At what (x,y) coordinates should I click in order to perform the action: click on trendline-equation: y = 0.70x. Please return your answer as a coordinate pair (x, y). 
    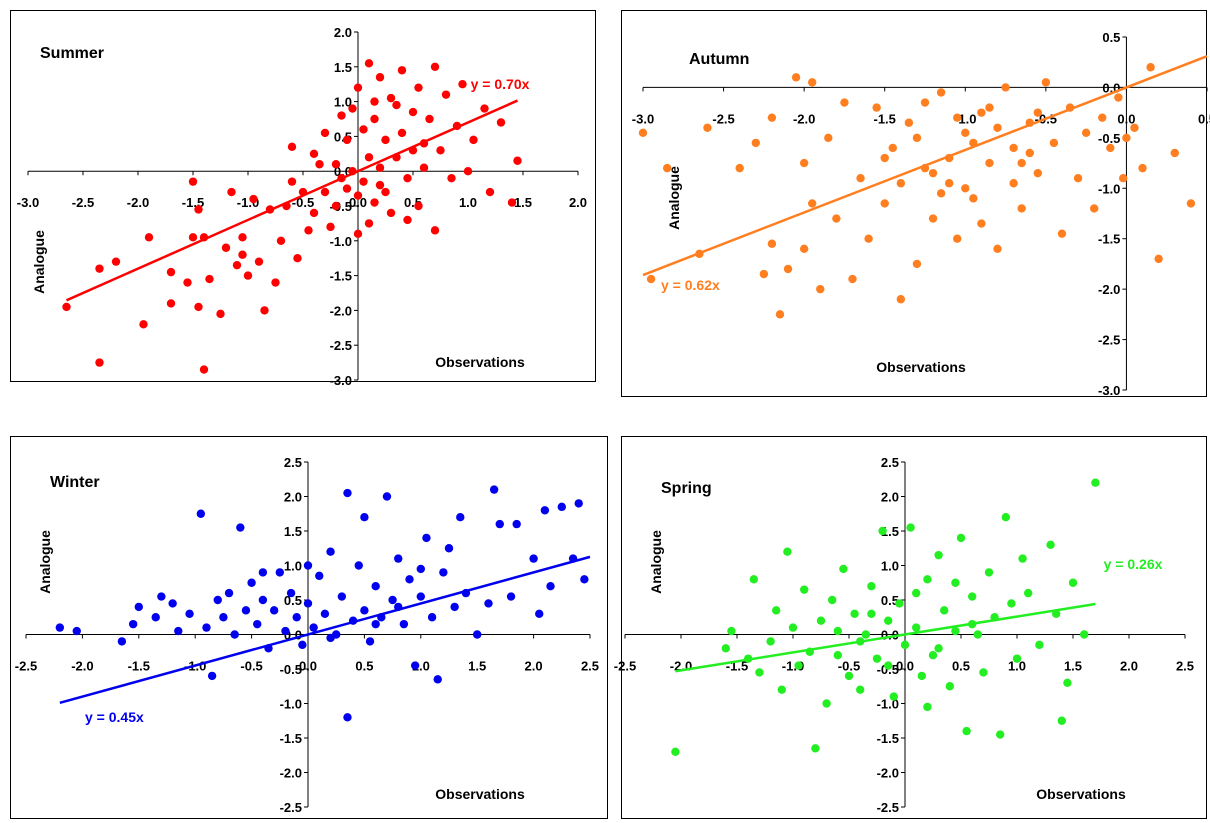
    Looking at the image, I should click on (500, 84).